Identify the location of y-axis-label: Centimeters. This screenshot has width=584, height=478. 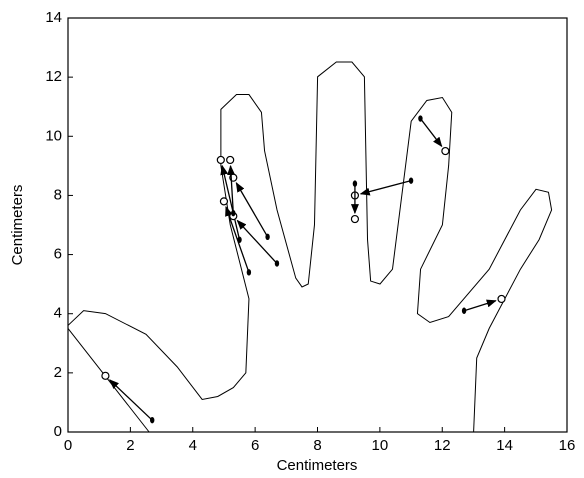
(17, 225).